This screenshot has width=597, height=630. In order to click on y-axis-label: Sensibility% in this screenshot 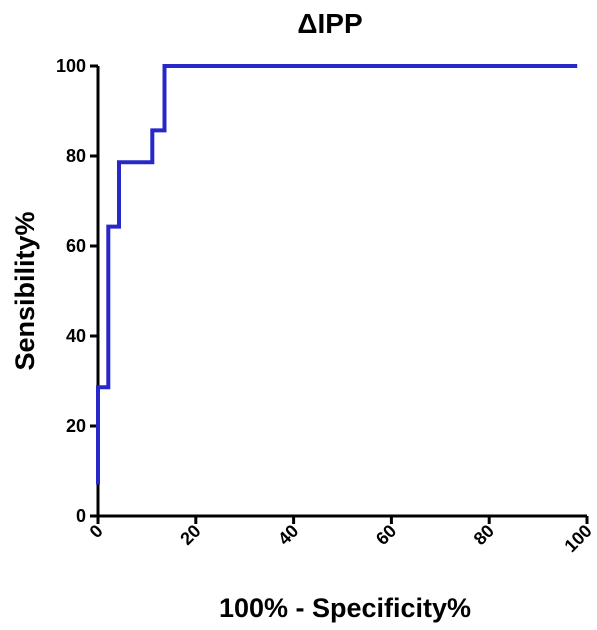, I will do `click(25, 290)`.